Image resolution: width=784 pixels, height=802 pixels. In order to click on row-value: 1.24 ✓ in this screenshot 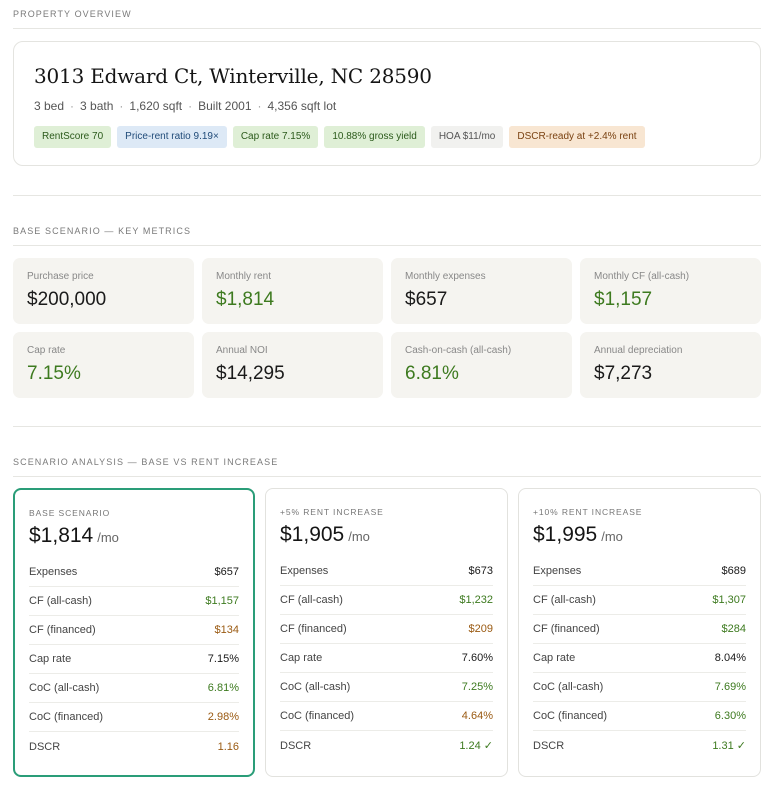, I will do `click(476, 746)`.